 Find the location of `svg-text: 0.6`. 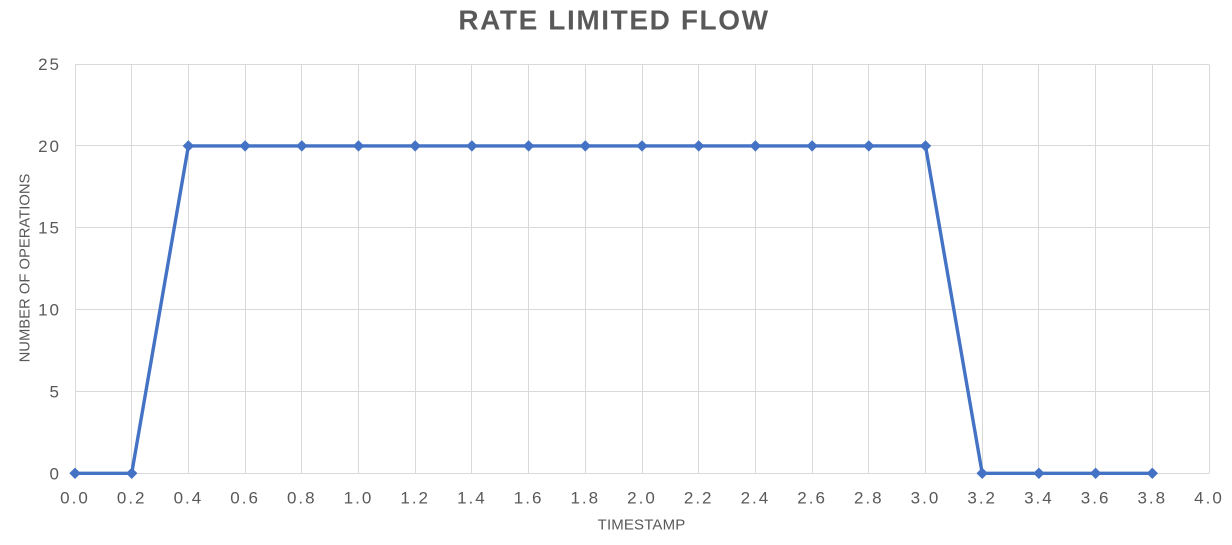

svg-text: 0.6 is located at coordinates (245, 498).